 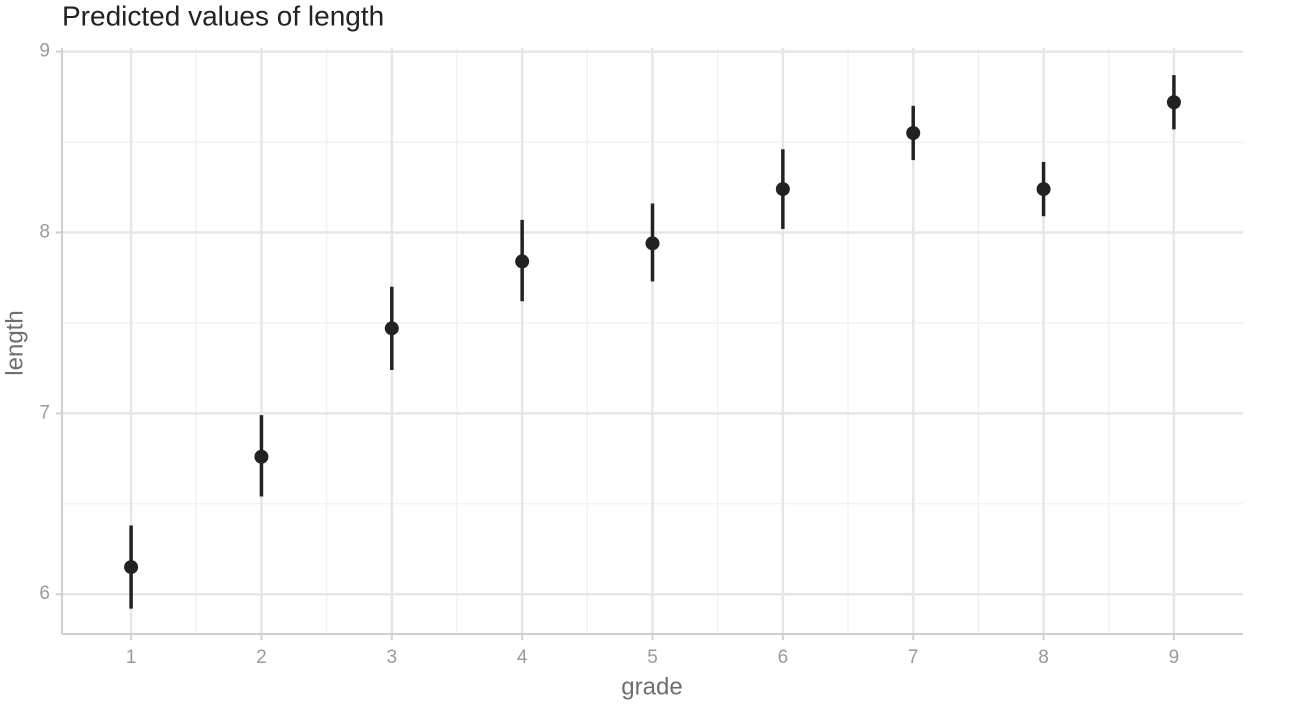 I want to click on y-tick-label: 9, so click(x=44, y=51).